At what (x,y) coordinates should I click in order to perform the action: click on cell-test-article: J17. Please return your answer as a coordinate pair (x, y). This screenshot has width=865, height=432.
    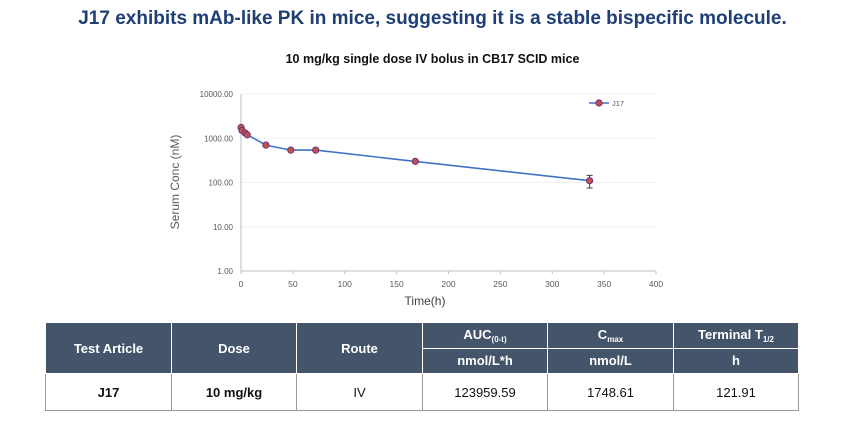
    Looking at the image, I should click on (108, 392).